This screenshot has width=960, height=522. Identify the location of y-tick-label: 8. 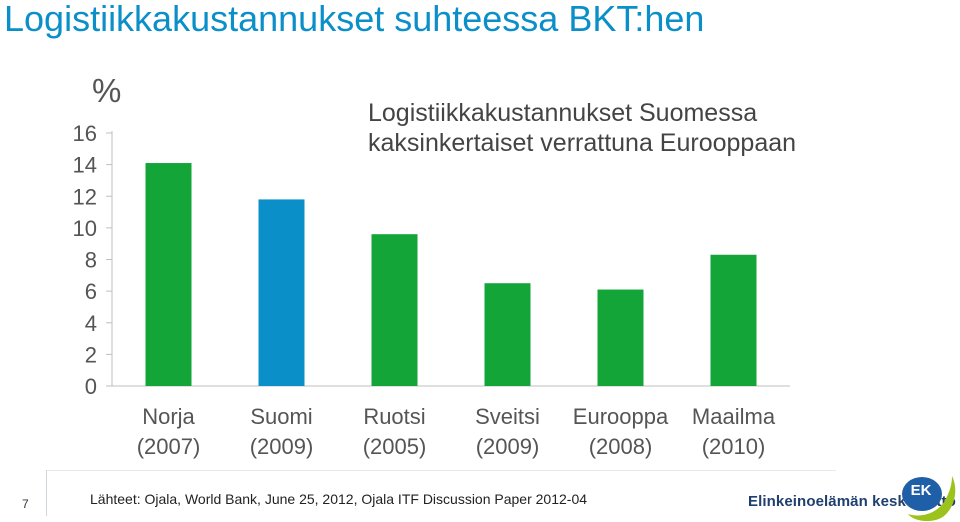
(91, 260).